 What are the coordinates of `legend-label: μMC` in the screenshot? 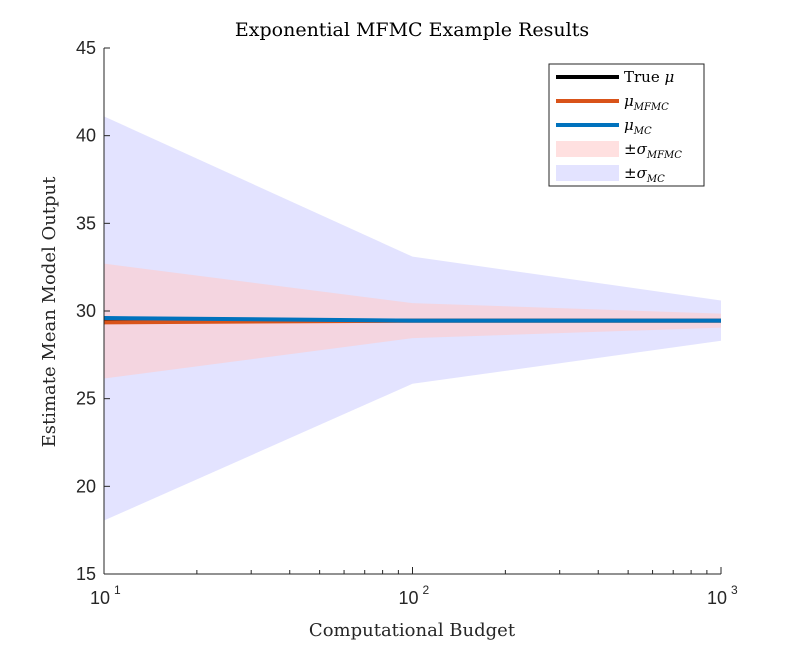 It's located at (638, 126).